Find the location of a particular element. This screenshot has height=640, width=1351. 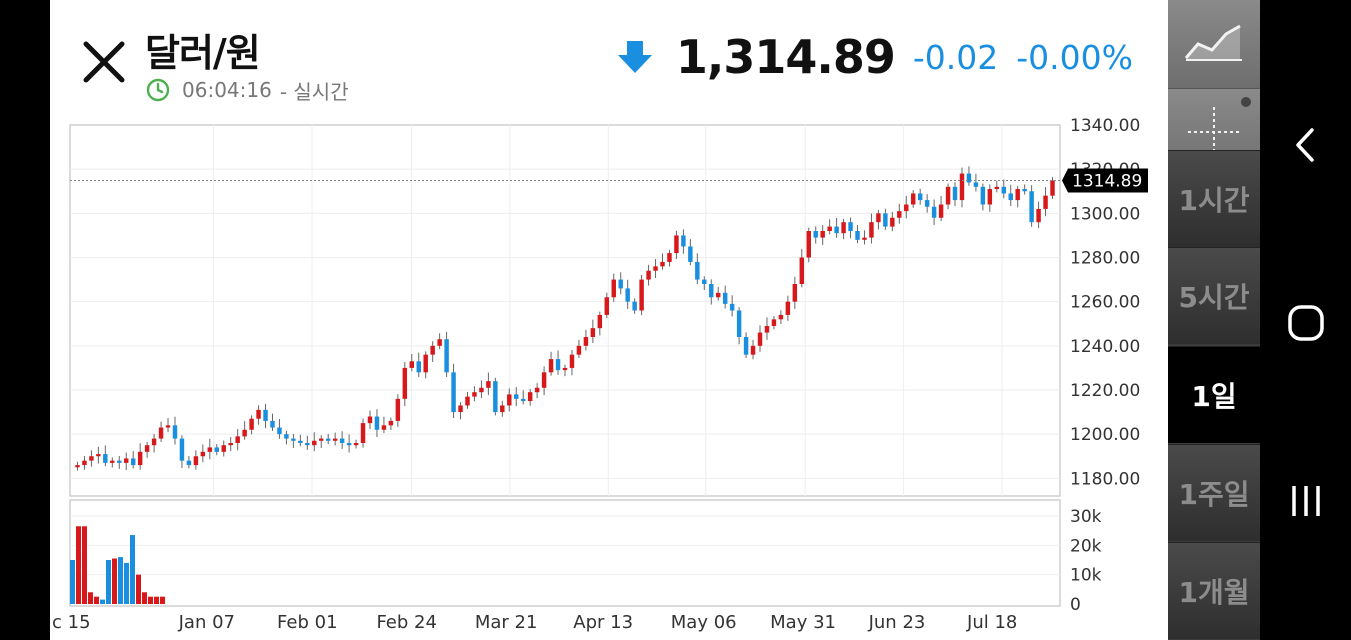

price-tick-label: 1260.00 is located at coordinates (1105, 303).